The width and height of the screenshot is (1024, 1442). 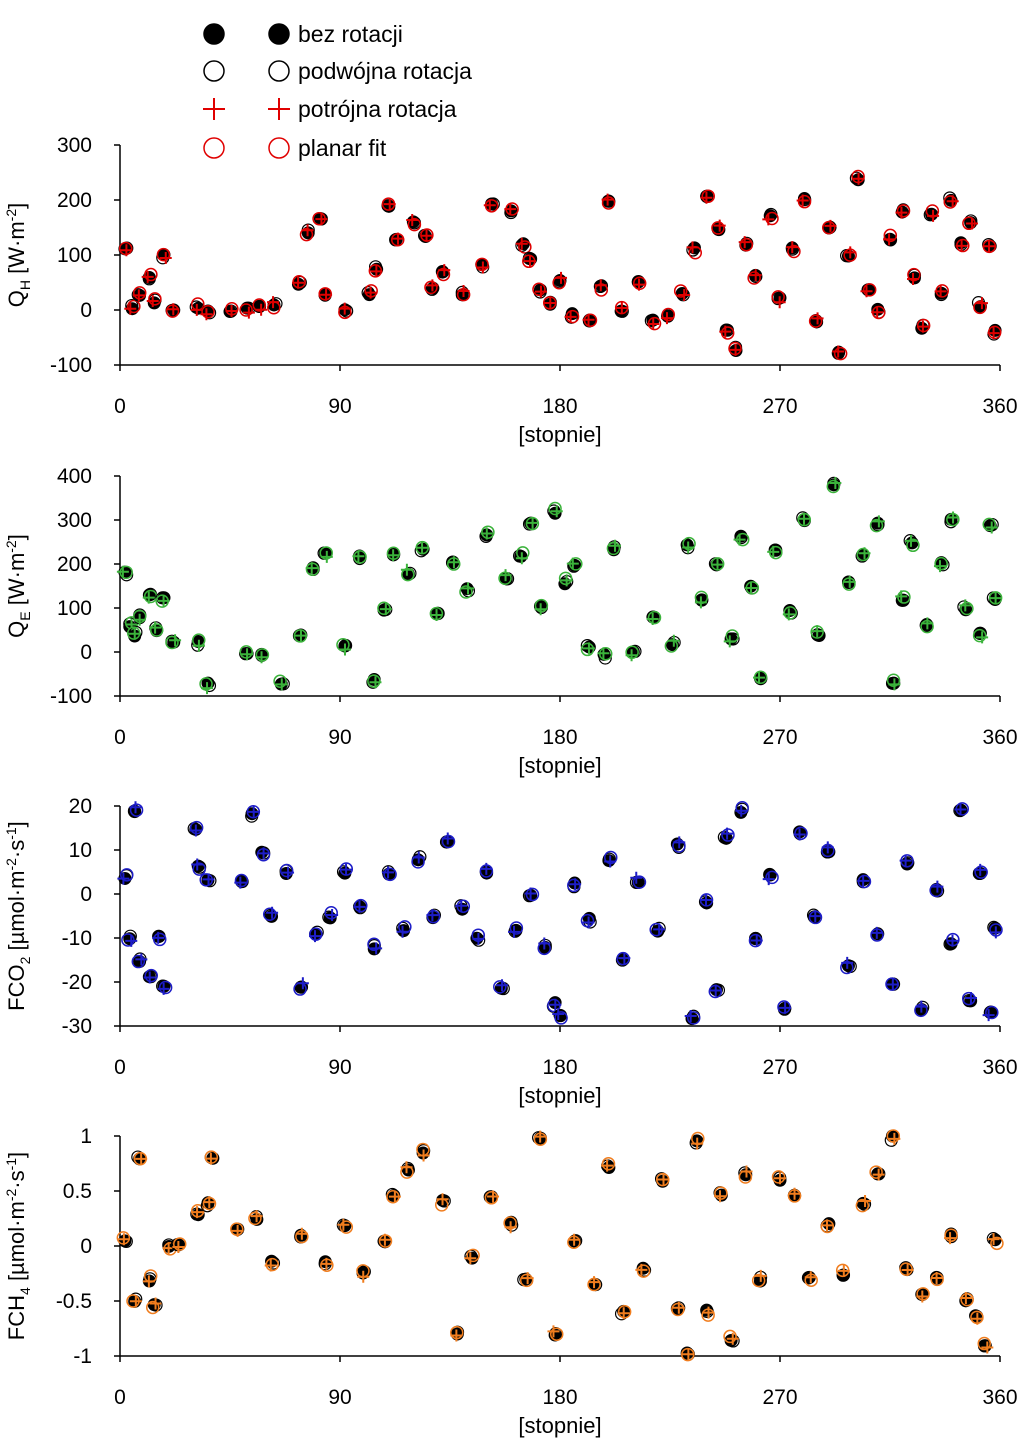 I want to click on y-tick-label: 20, so click(x=80, y=806).